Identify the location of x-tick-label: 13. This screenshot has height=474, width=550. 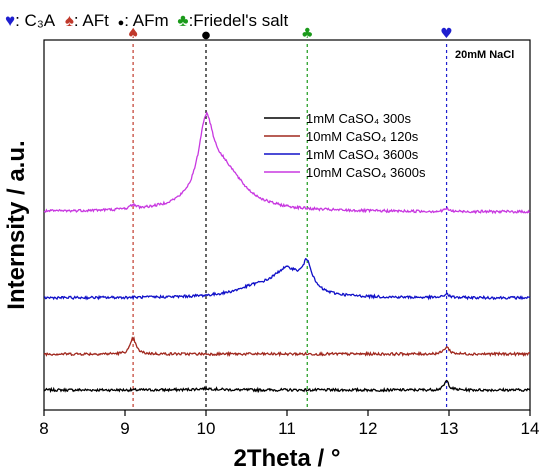
(449, 428).